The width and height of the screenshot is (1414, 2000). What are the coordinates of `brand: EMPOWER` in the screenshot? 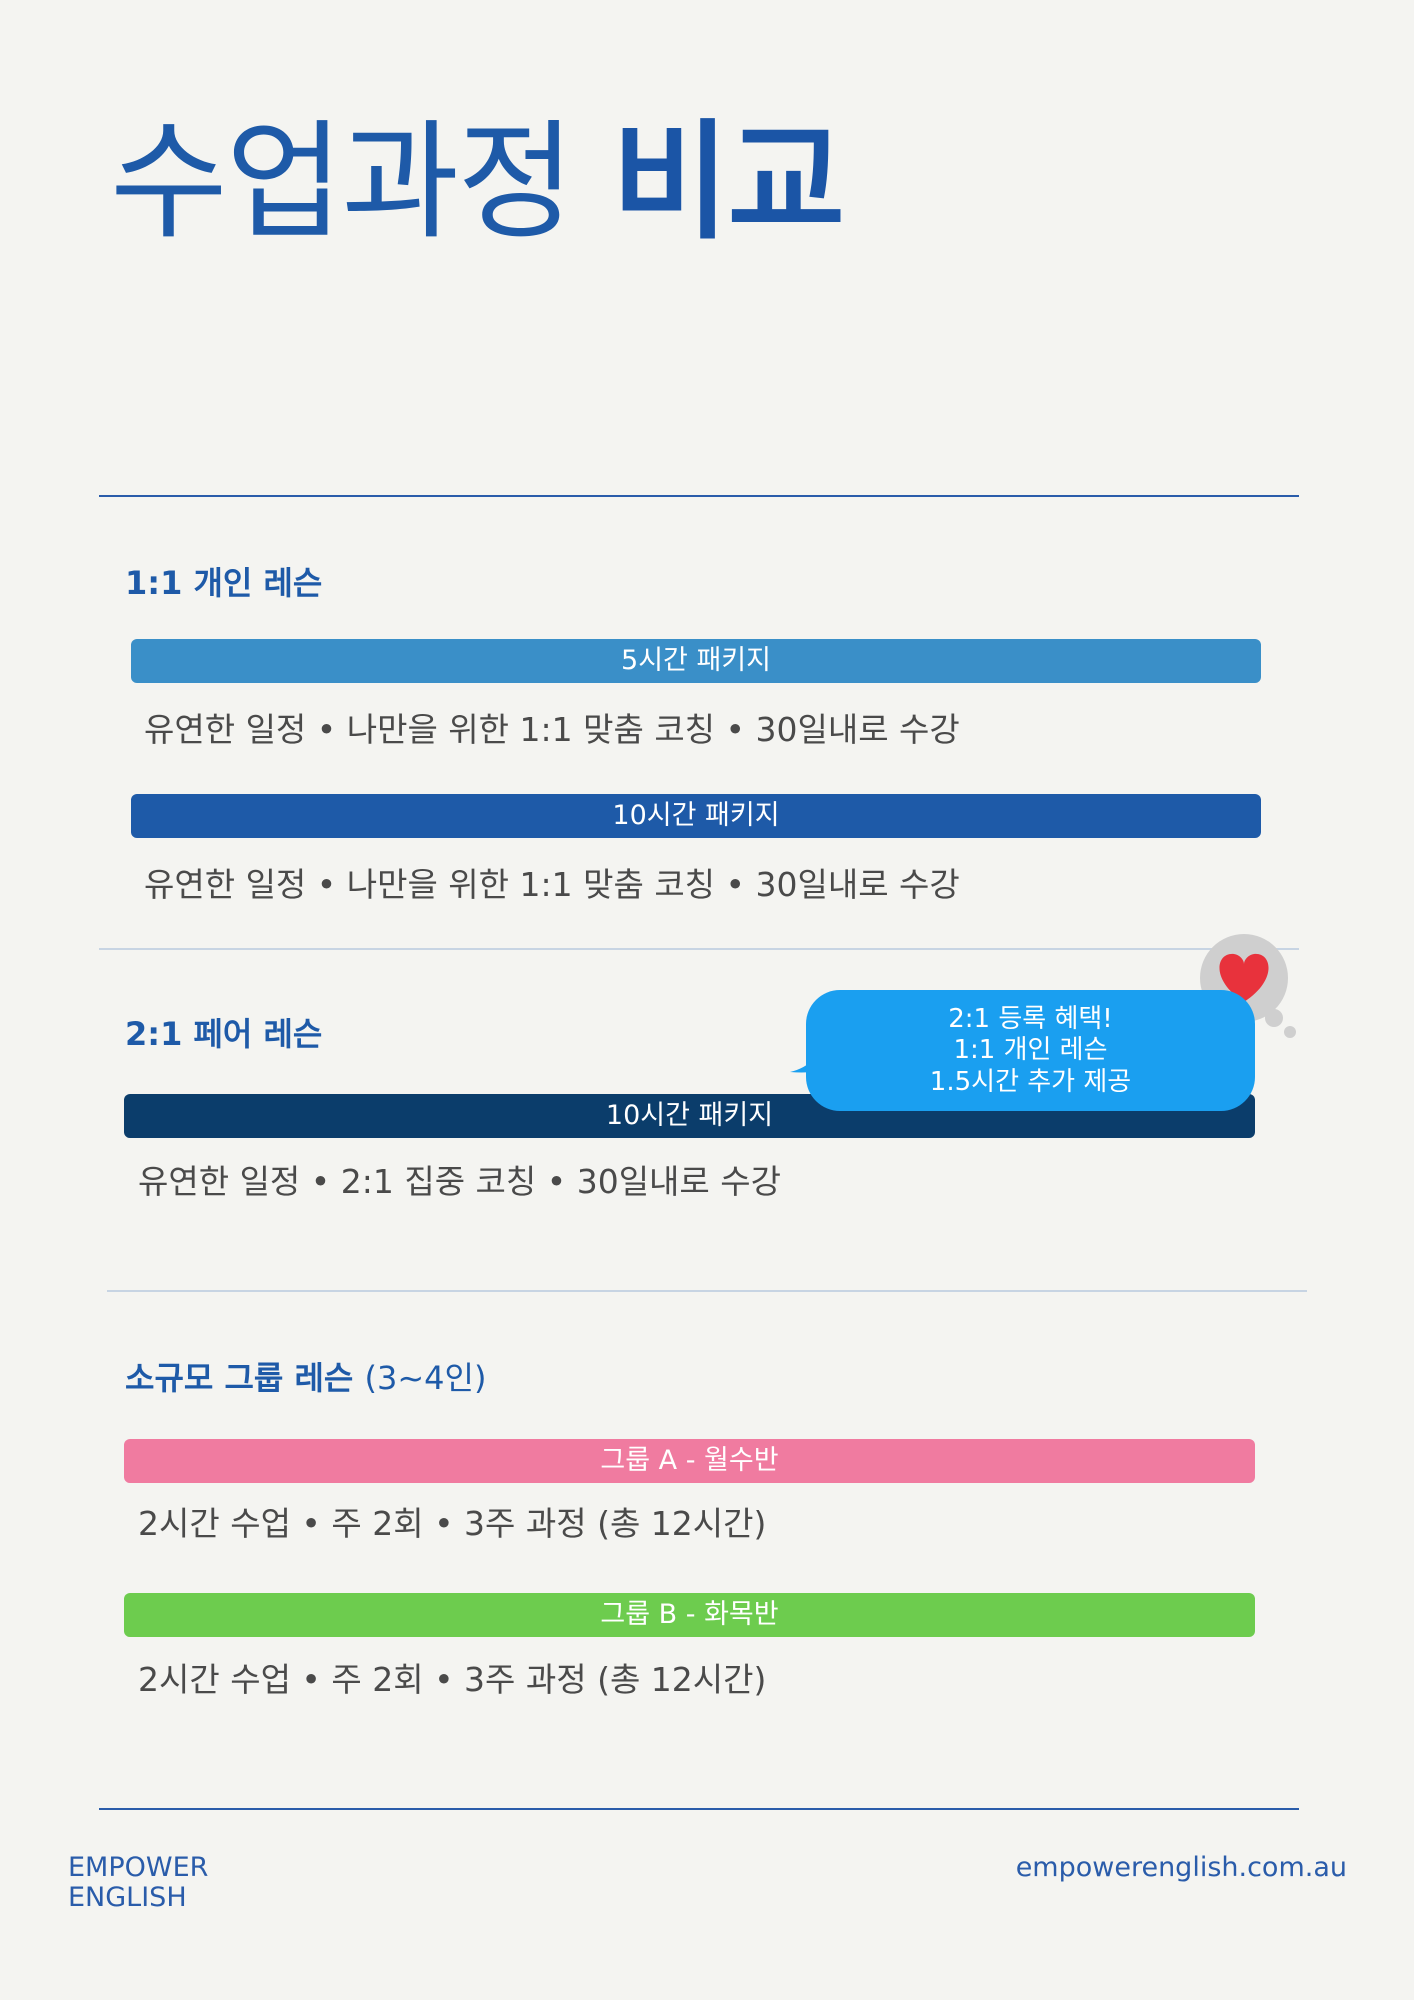 It's located at (138, 1867).